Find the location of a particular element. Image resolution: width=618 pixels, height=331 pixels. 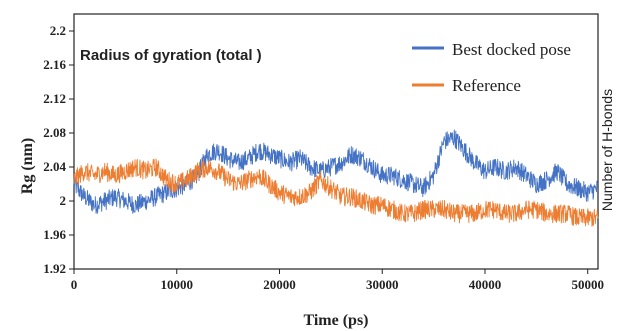

y-tick-label: 2.04 is located at coordinates (54, 166).